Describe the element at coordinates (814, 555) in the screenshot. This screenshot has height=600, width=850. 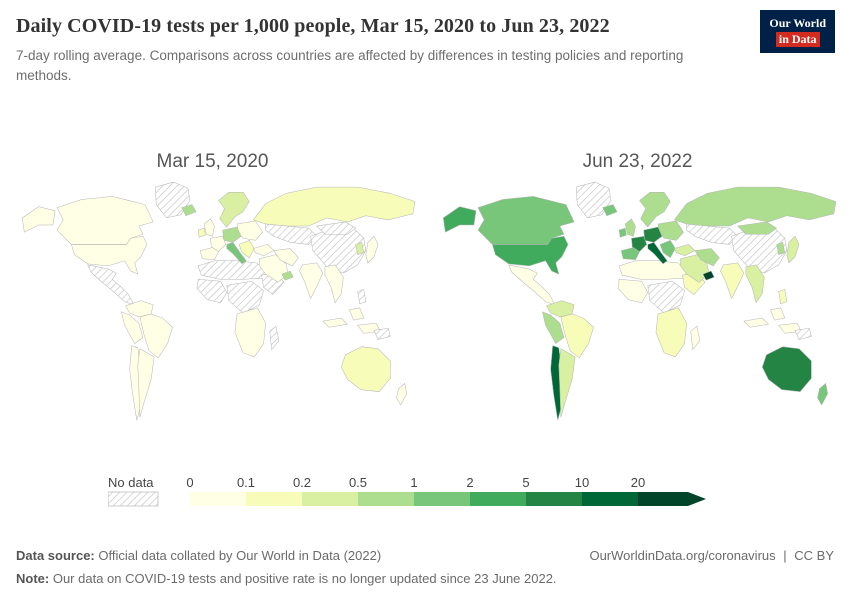
I see `license-label: CC BY` at that location.